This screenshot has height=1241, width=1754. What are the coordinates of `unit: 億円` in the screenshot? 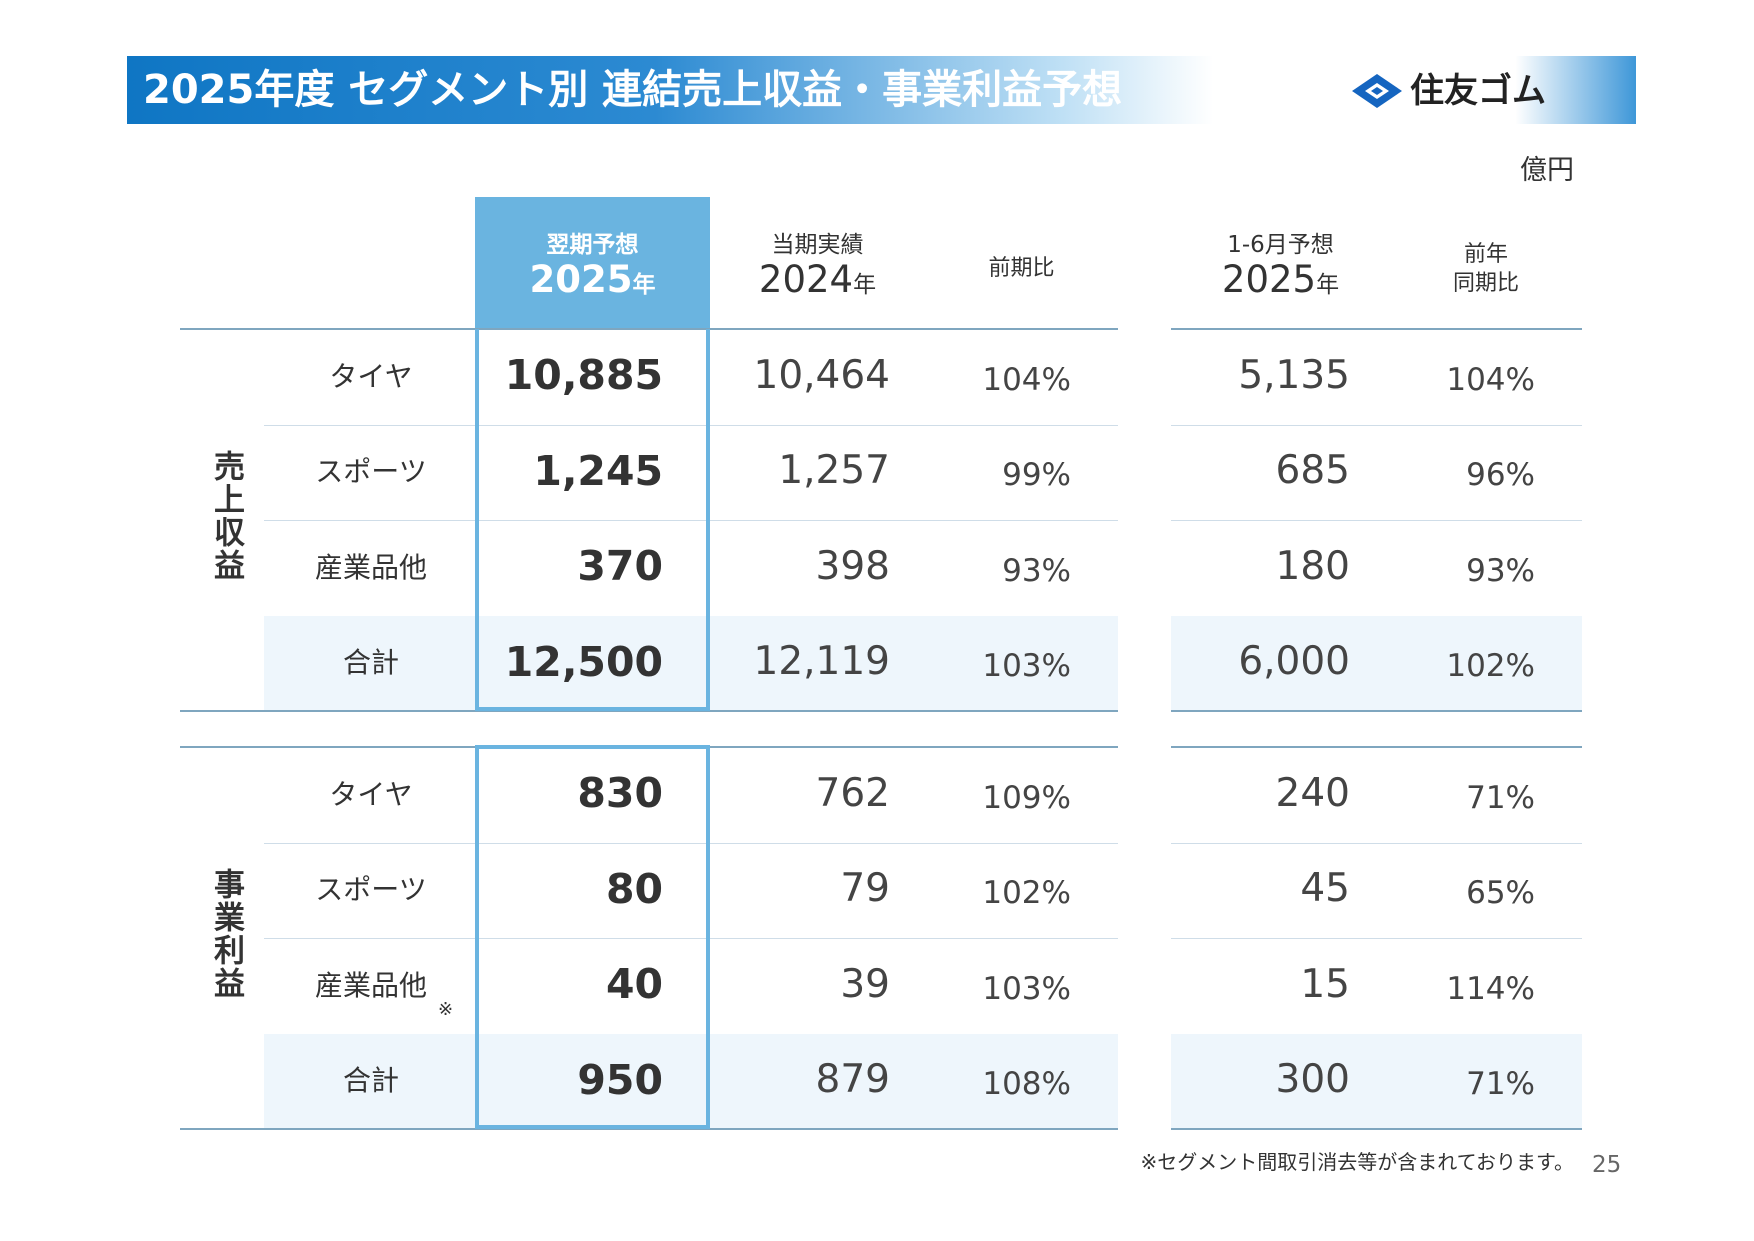 It's located at (1547, 170).